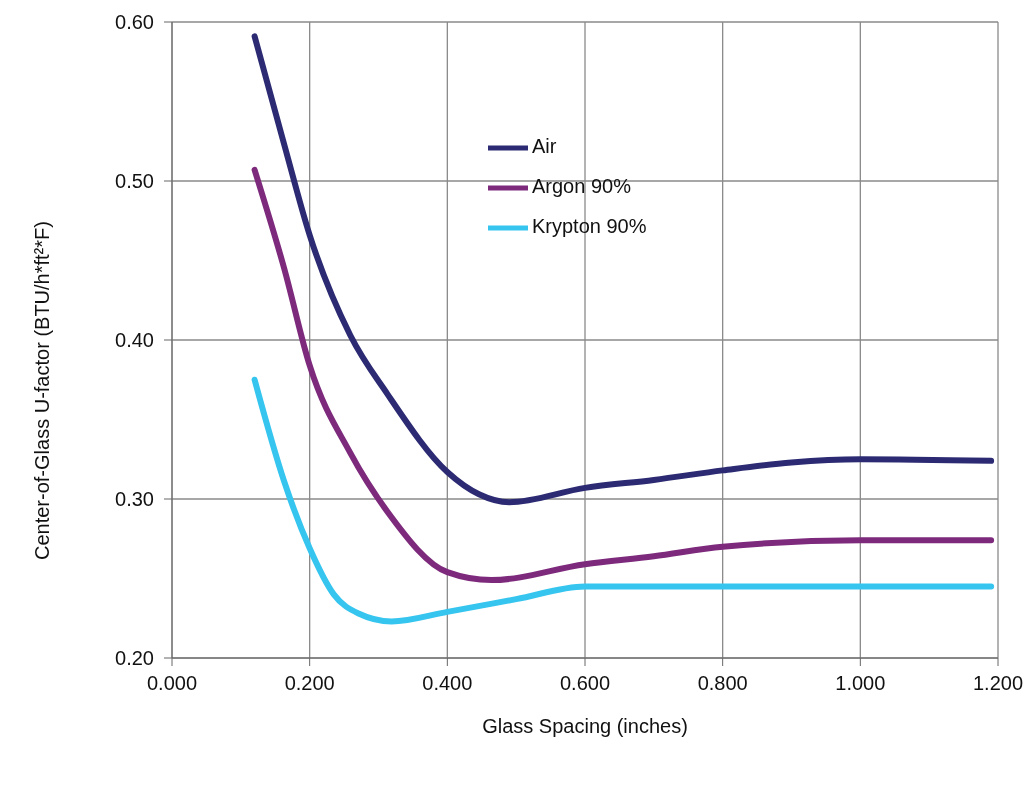 The image size is (1031, 785). I want to click on y-tick-label: 0.20, so click(134, 658).